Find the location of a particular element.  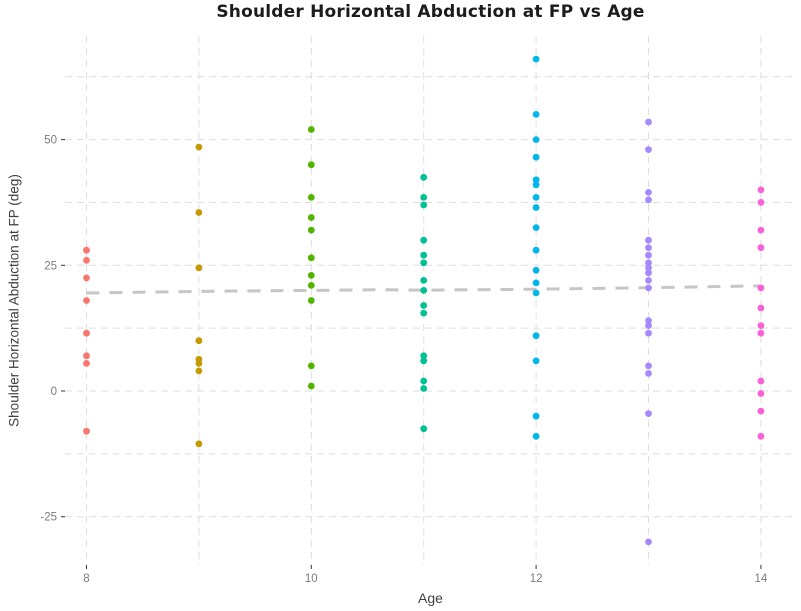

x-tick-label: 8 is located at coordinates (86, 579).